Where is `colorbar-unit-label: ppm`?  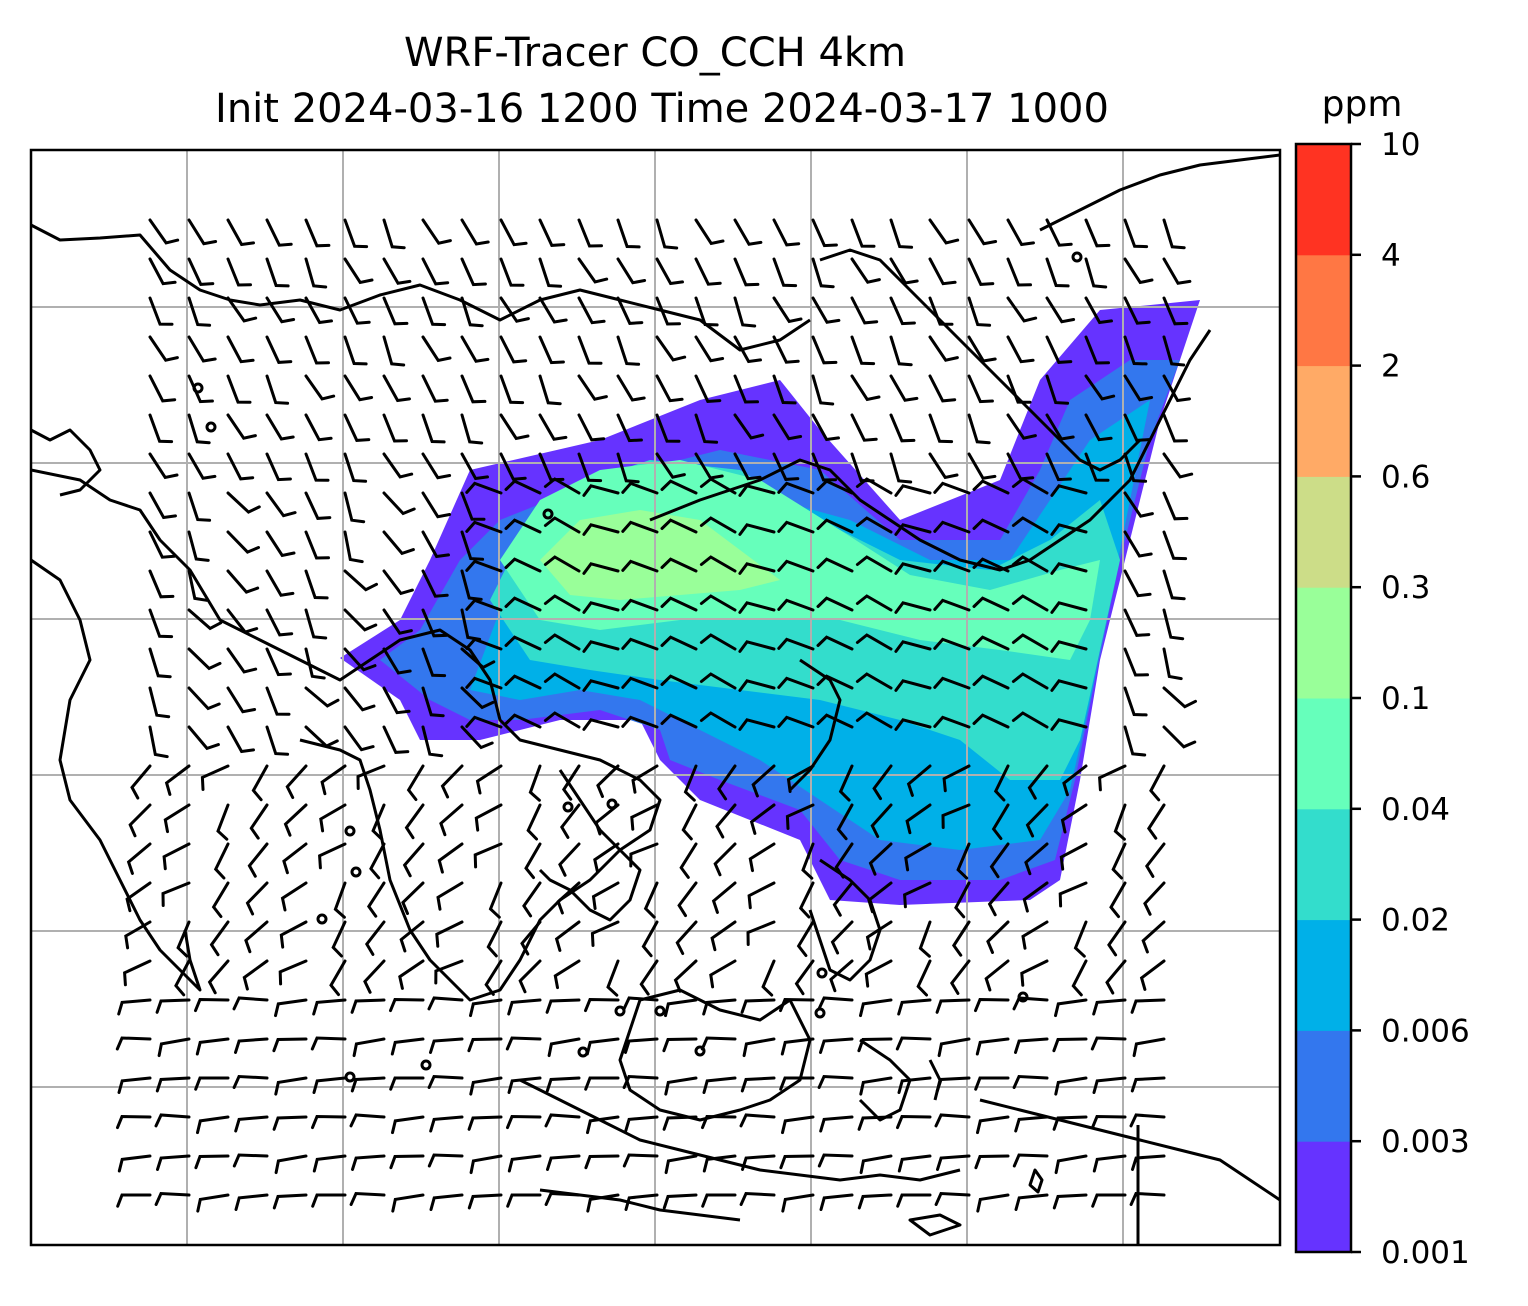 colorbar-unit-label: ppm is located at coordinates (1362, 104).